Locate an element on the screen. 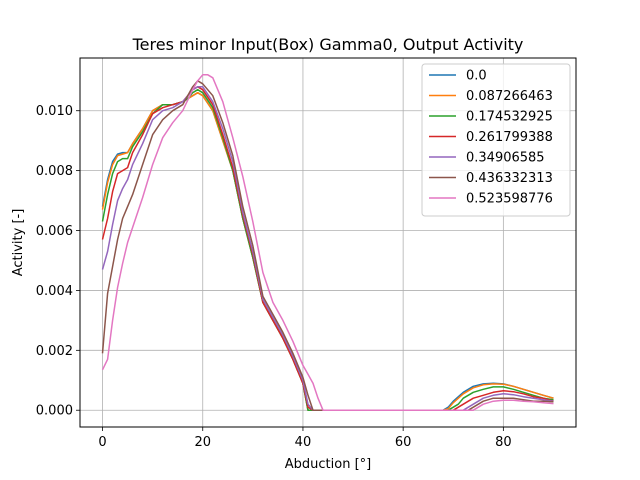  legend-label: 0.261799388 is located at coordinates (509, 137).